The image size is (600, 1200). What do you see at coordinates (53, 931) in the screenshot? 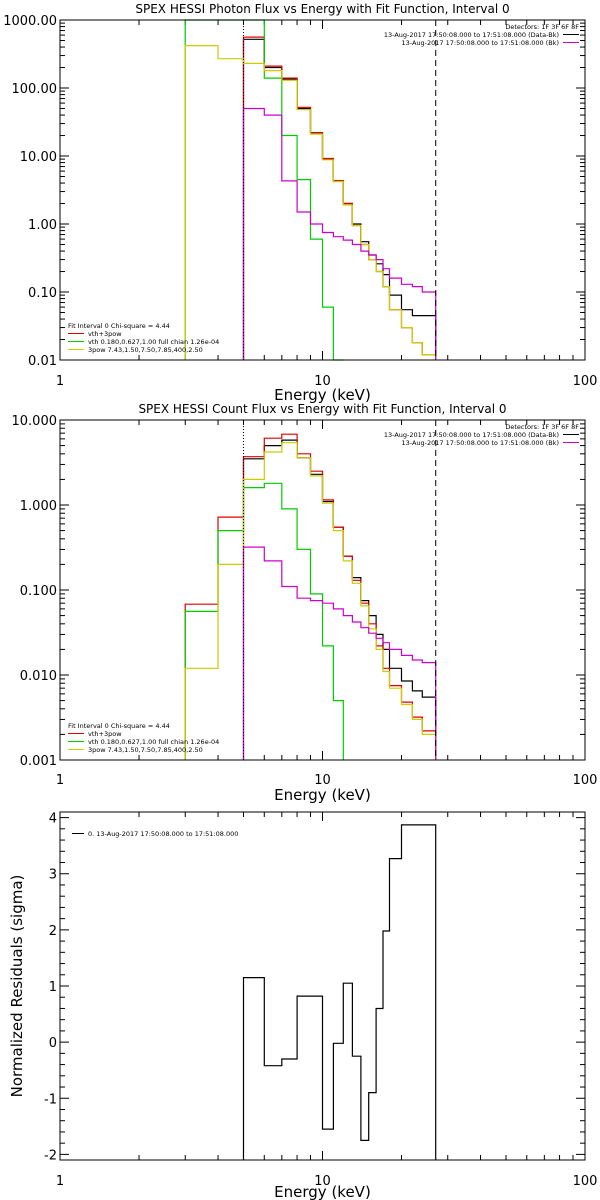
I see `y-tick-label: 2` at bounding box center [53, 931].